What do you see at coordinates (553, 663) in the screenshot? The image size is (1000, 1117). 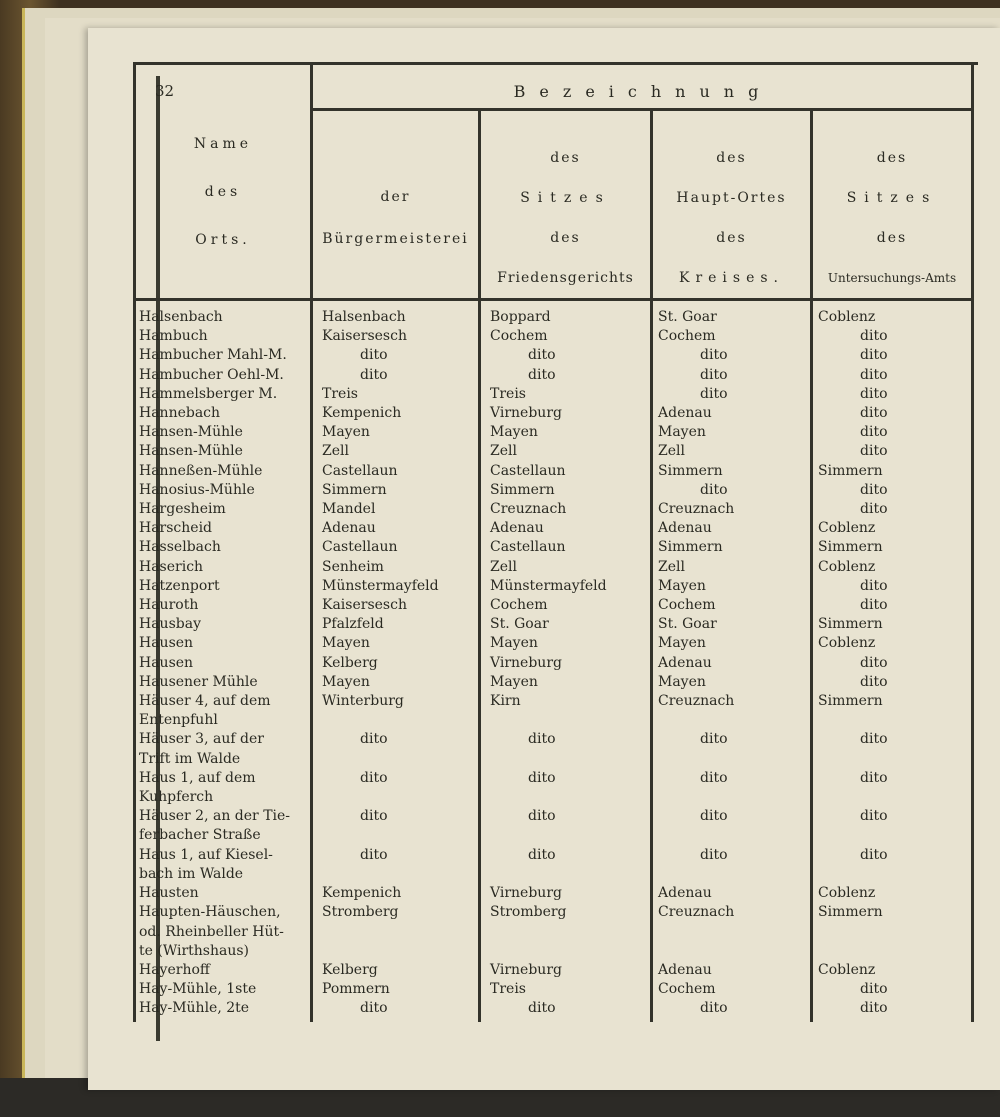 I see `table-row: Hausen Kelberg Virneburg Adenau dito` at bounding box center [553, 663].